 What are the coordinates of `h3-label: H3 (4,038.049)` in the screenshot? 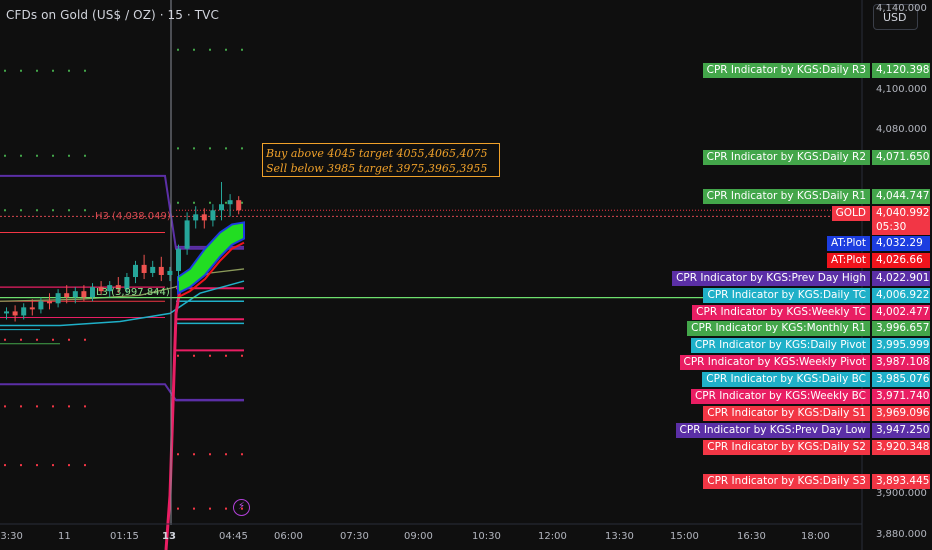 It's located at (133, 216).